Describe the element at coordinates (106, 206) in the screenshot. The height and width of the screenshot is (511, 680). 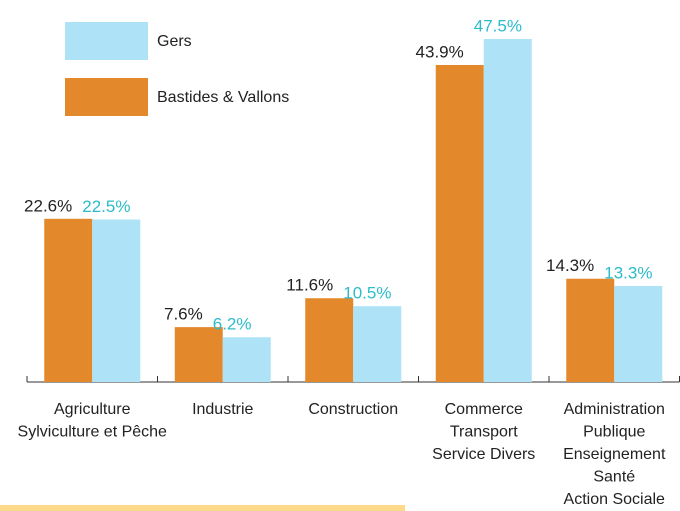
I see `value-label: 22.5%` at that location.